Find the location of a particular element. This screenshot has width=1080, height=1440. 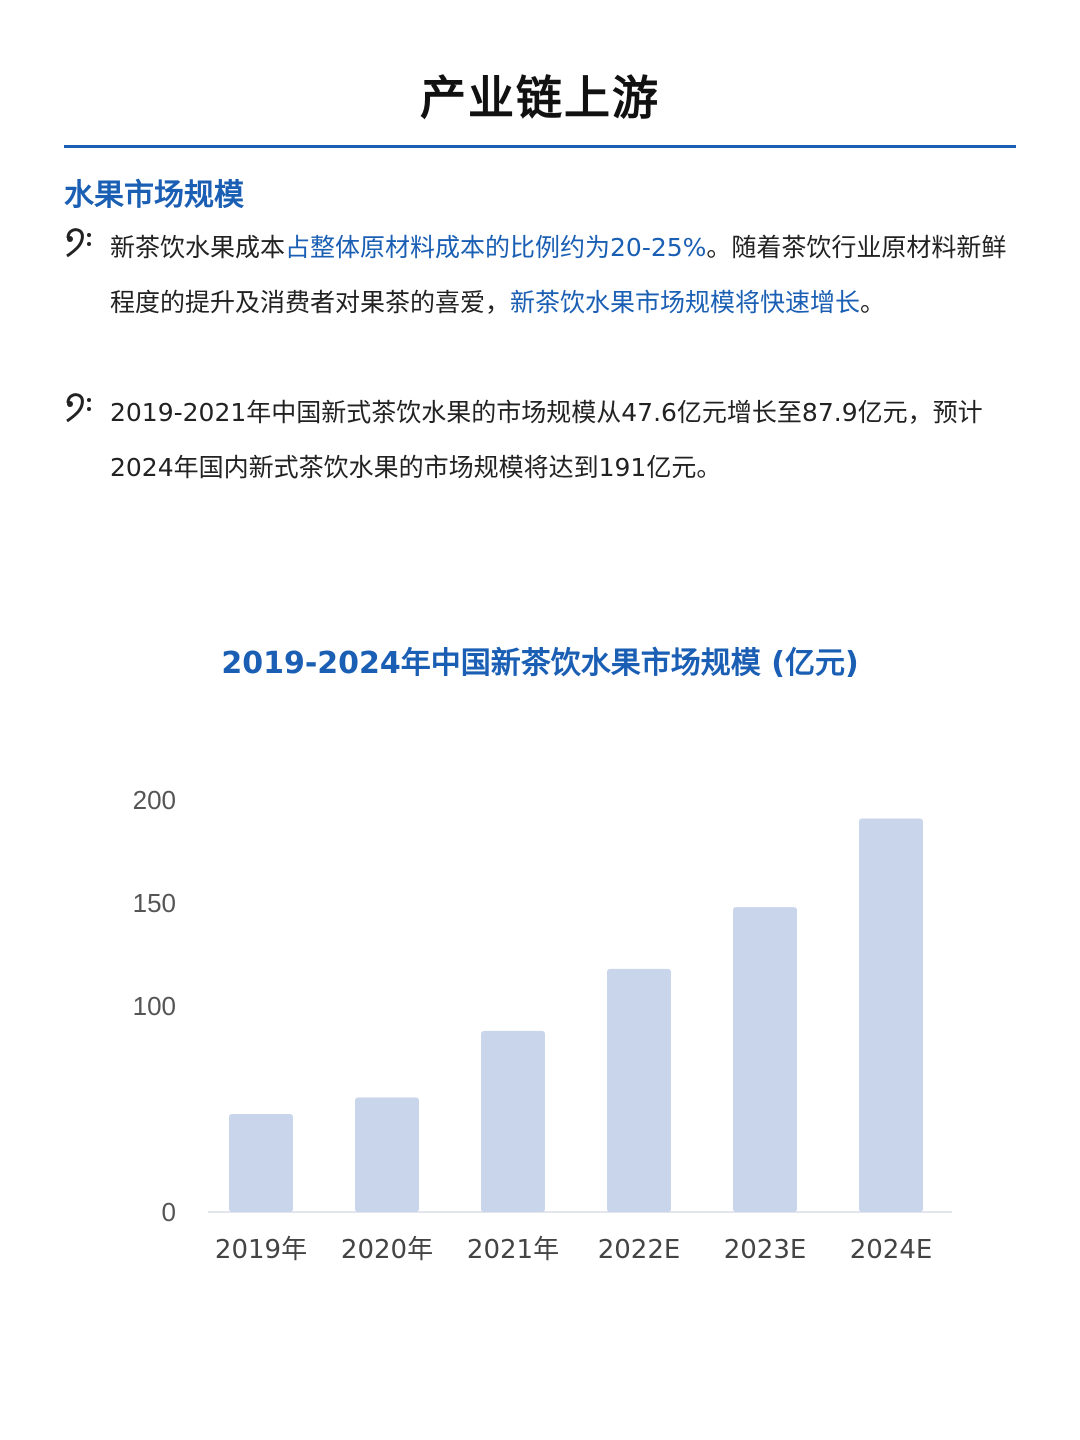

body-text: 新茶饮水果成本 is located at coordinates (198, 247).